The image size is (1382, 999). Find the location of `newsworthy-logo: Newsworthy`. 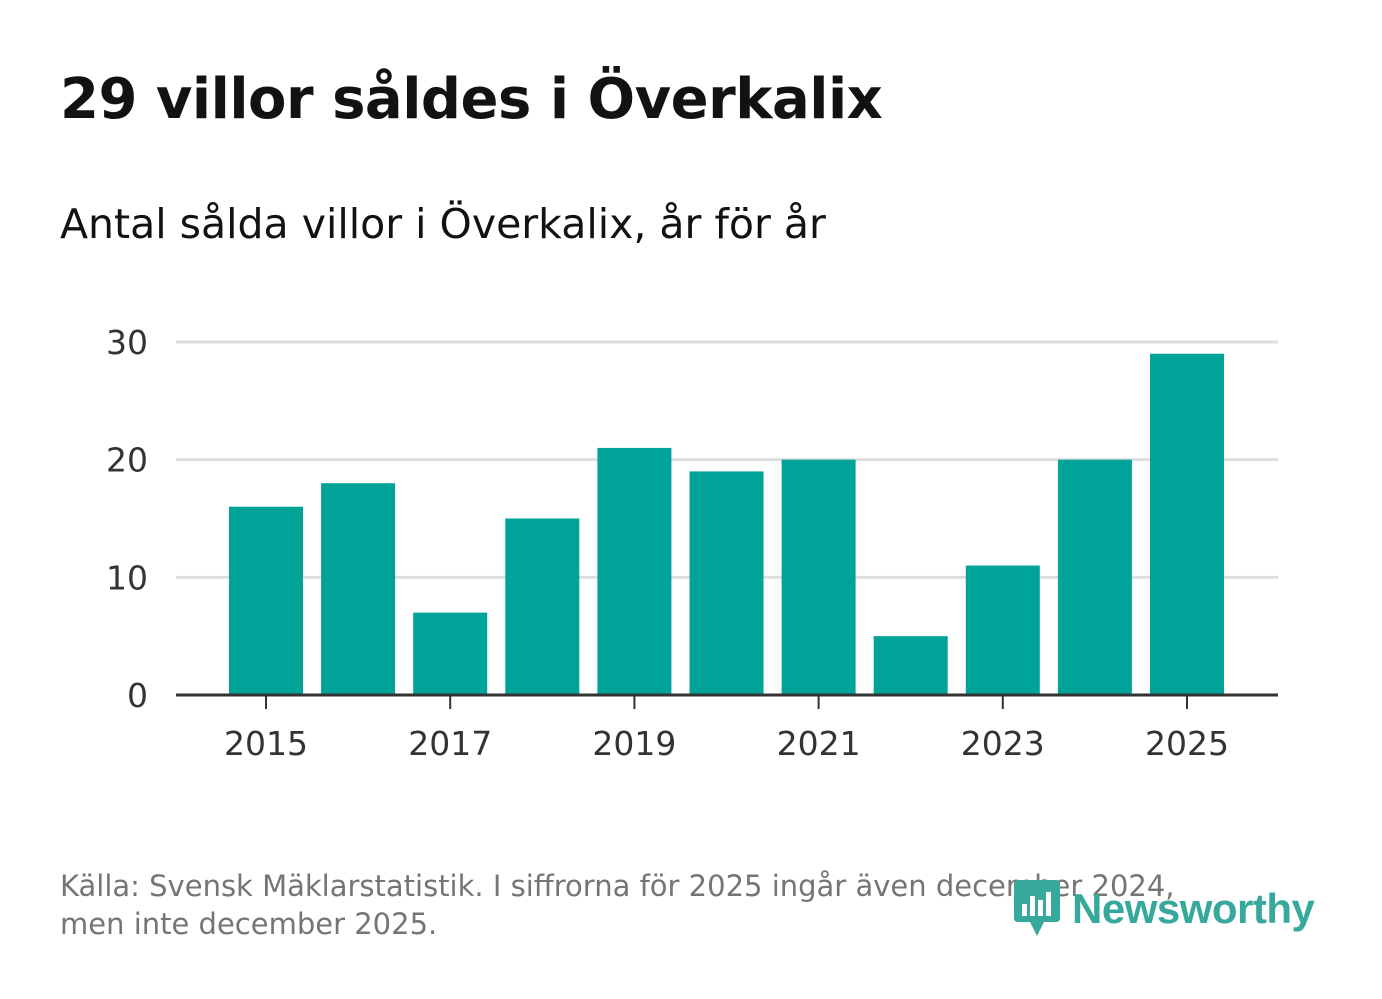

newsworthy-logo: Newsworthy is located at coordinates (1162, 909).